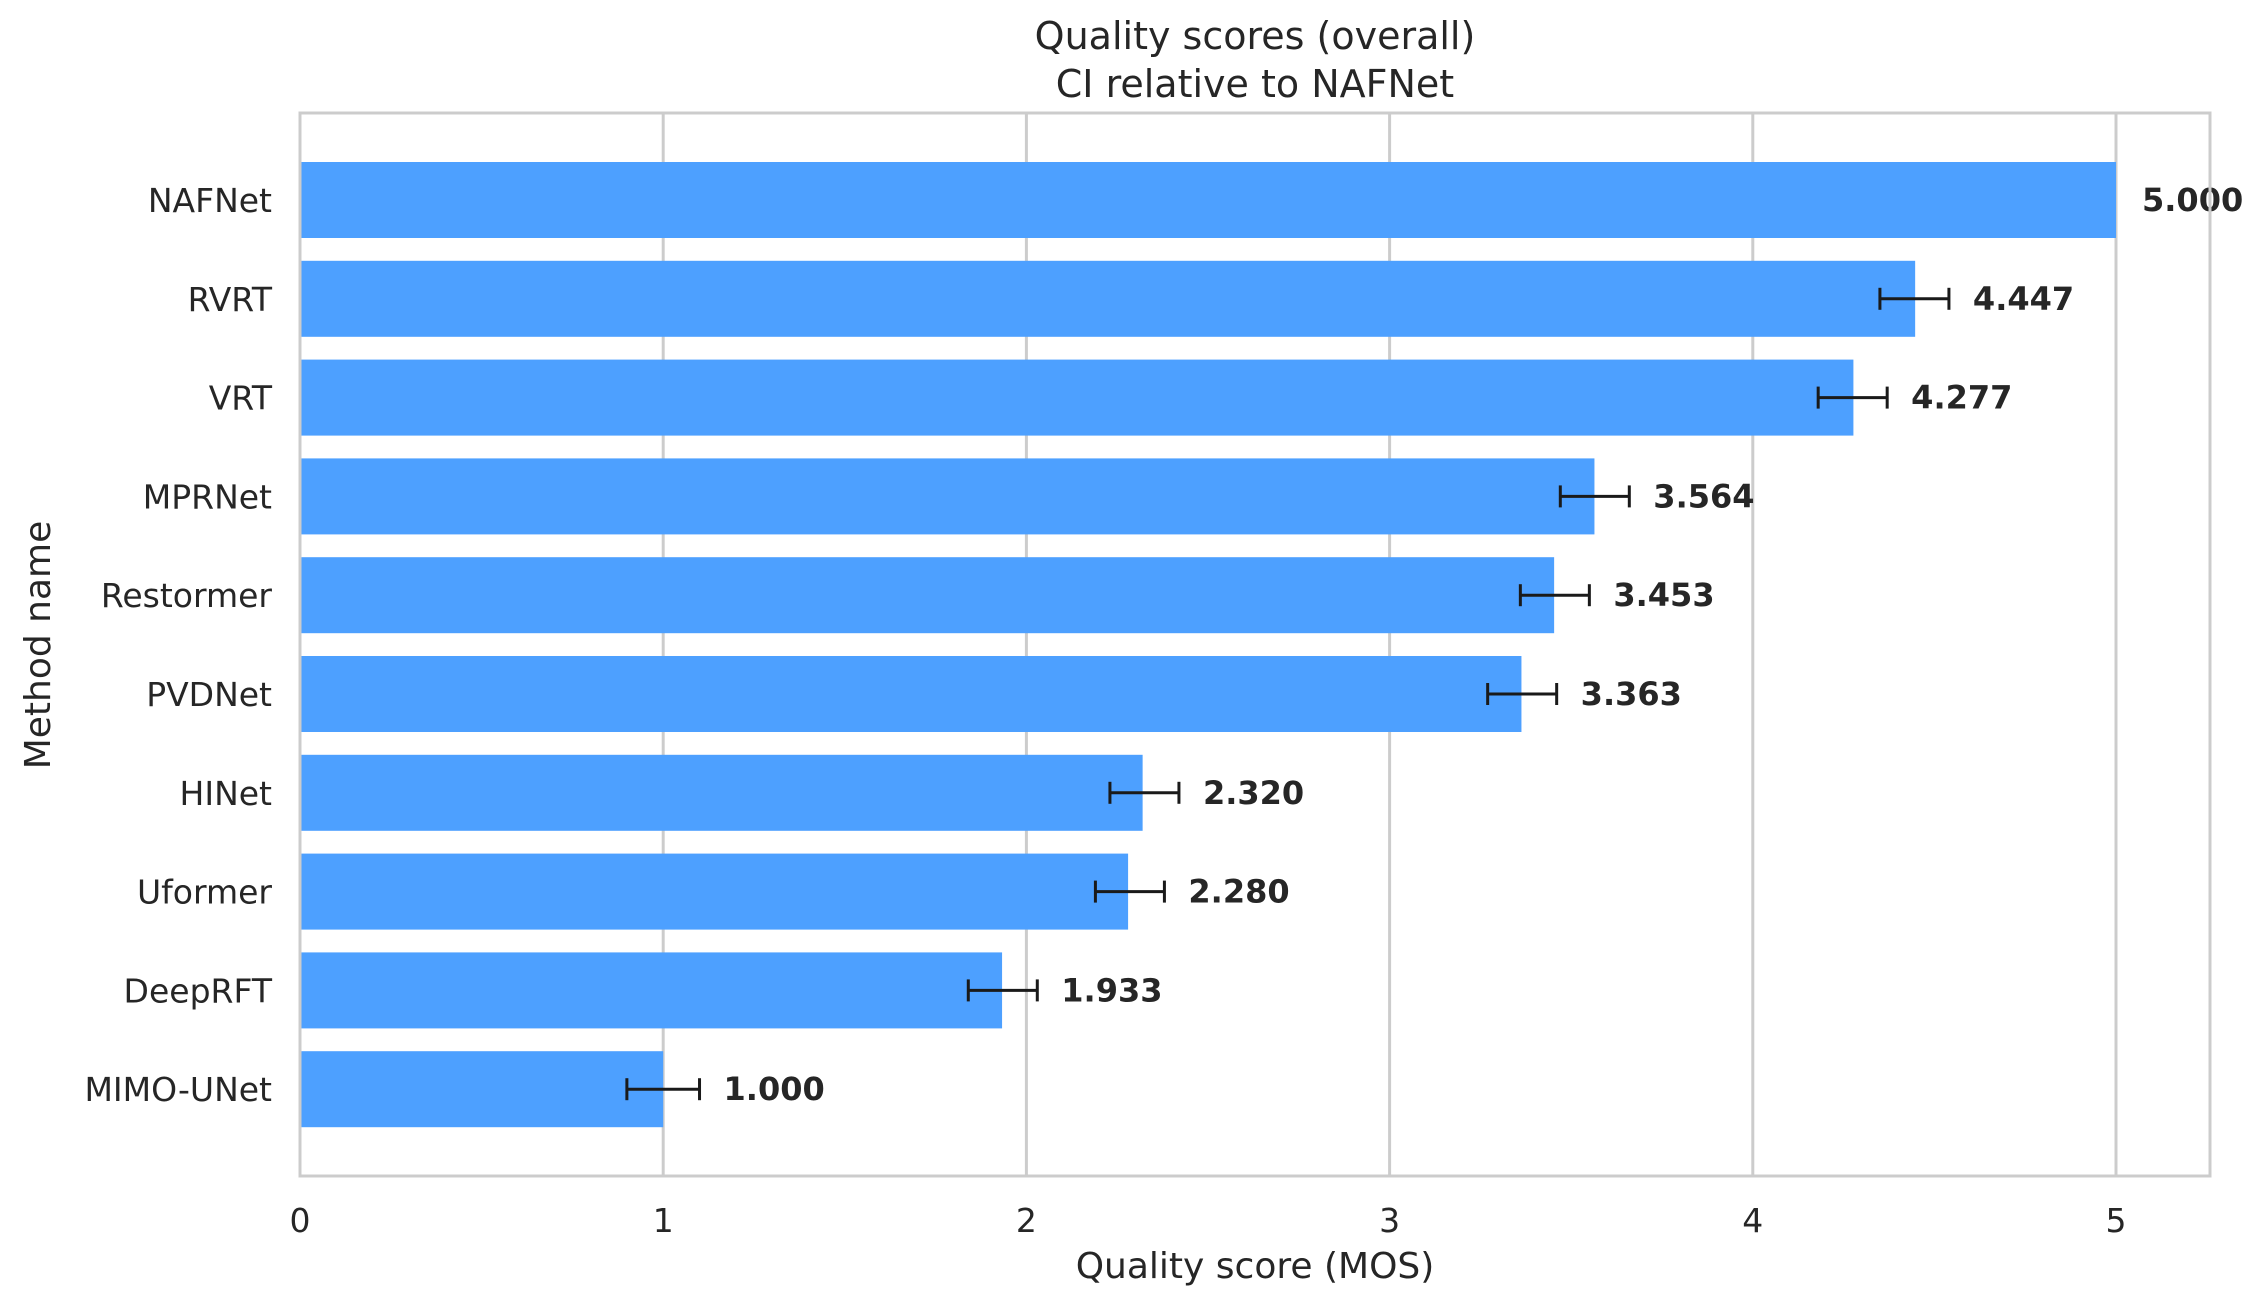 The image size is (2263, 1304). I want to click on value-label: 2.320, so click(1253, 793).